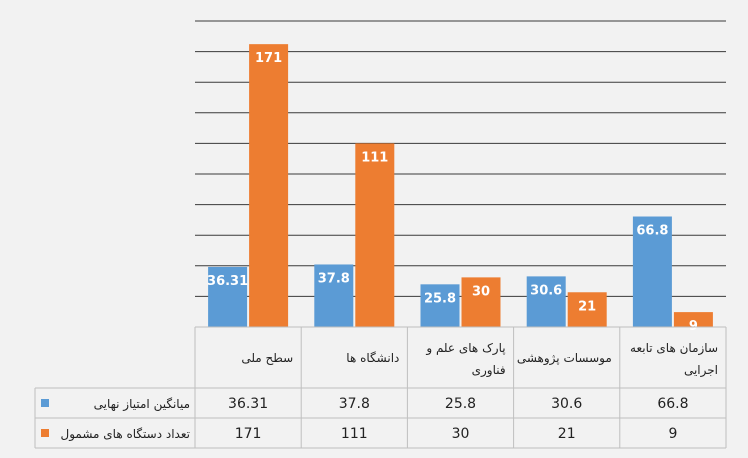 The image size is (748, 458). What do you see at coordinates (125, 434) in the screenshot?
I see `legend-label: تعداد دستگاه های مشمول` at bounding box center [125, 434].